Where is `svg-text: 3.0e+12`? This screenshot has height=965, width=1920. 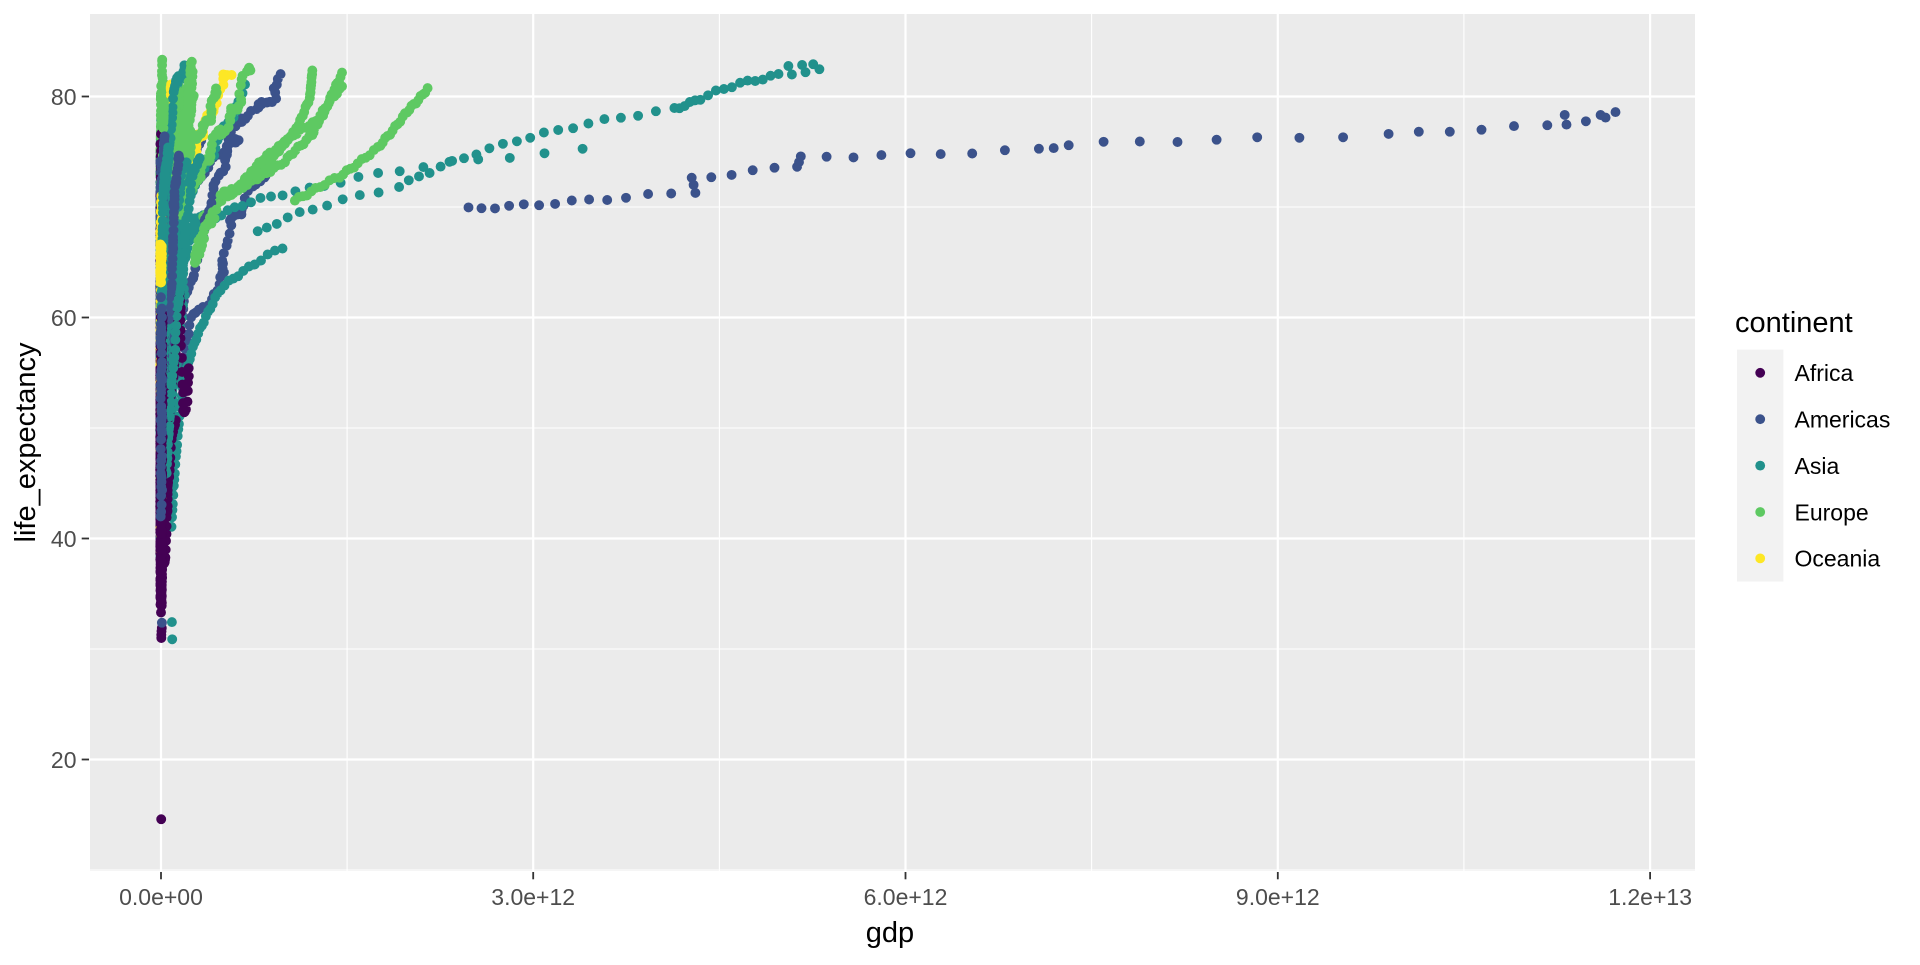
svg-text: 3.0e+12 is located at coordinates (533, 897).